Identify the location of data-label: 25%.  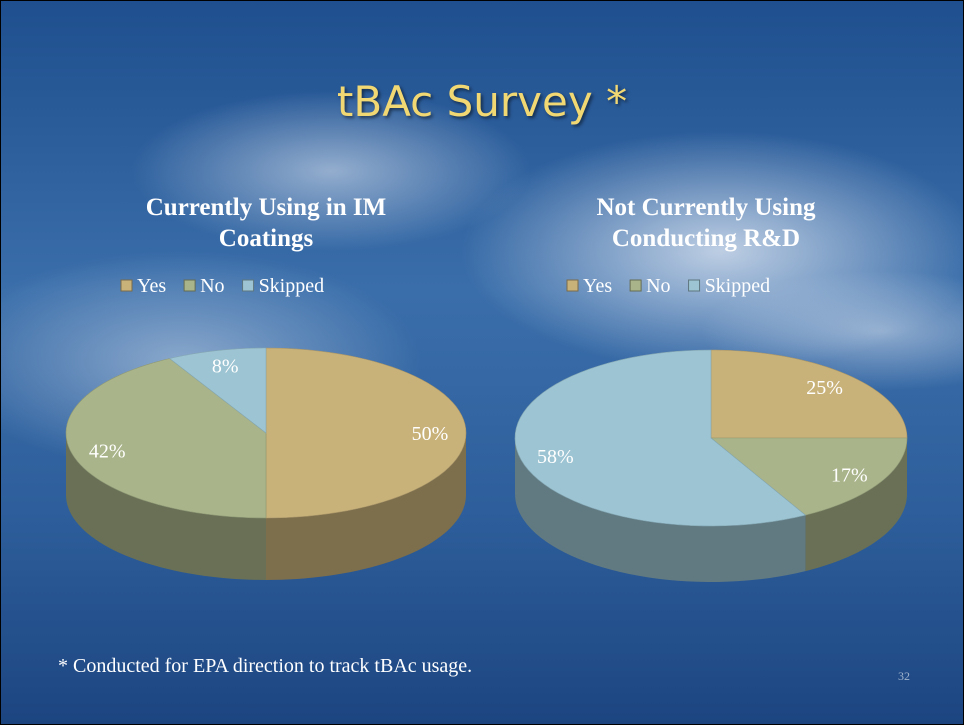
(824, 388).